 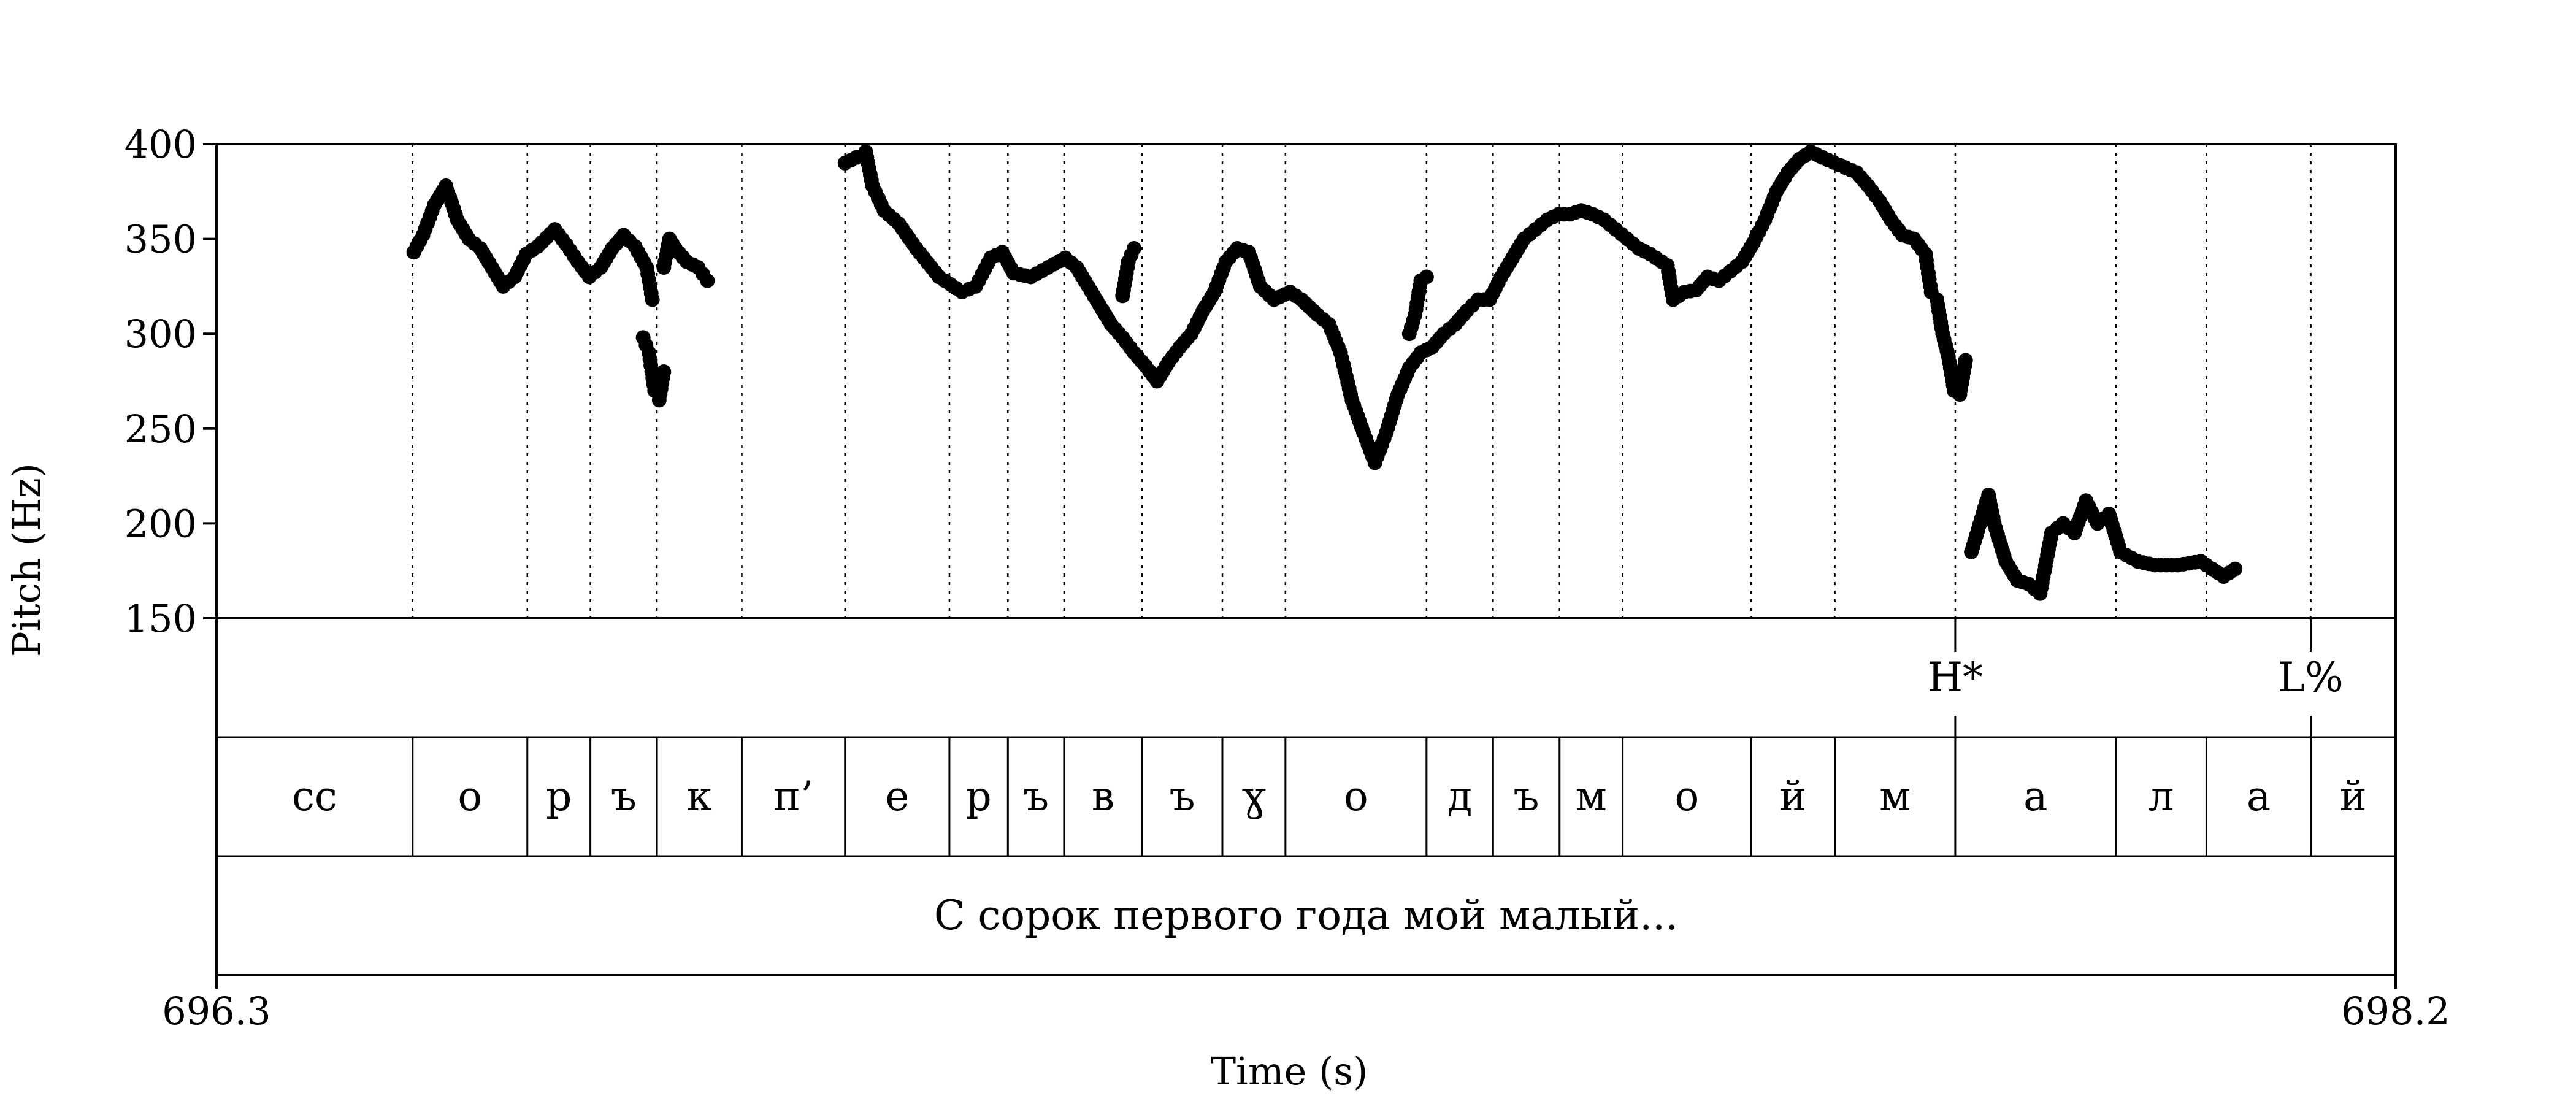 What do you see at coordinates (2311, 677) in the screenshot?
I see `tone-label: L%` at bounding box center [2311, 677].